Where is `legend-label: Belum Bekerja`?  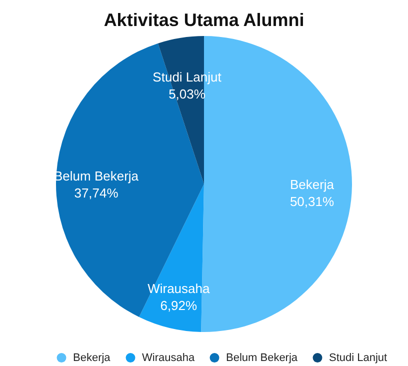 legend-label: Belum Bekerja is located at coordinates (262, 358).